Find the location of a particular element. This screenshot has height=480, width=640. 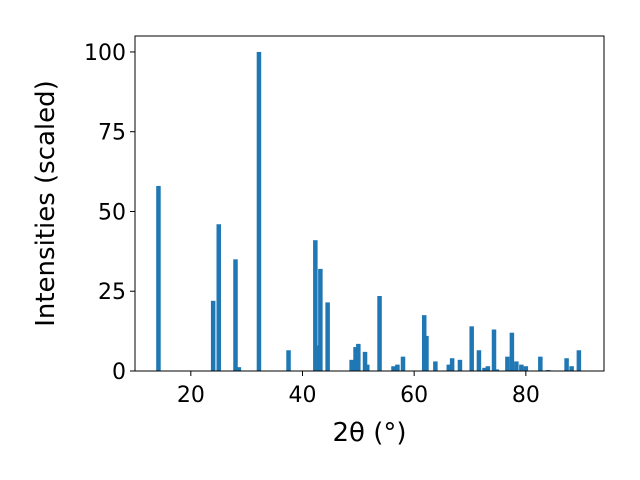

y-axis-label: Intensities (scaled) is located at coordinates (46, 203).